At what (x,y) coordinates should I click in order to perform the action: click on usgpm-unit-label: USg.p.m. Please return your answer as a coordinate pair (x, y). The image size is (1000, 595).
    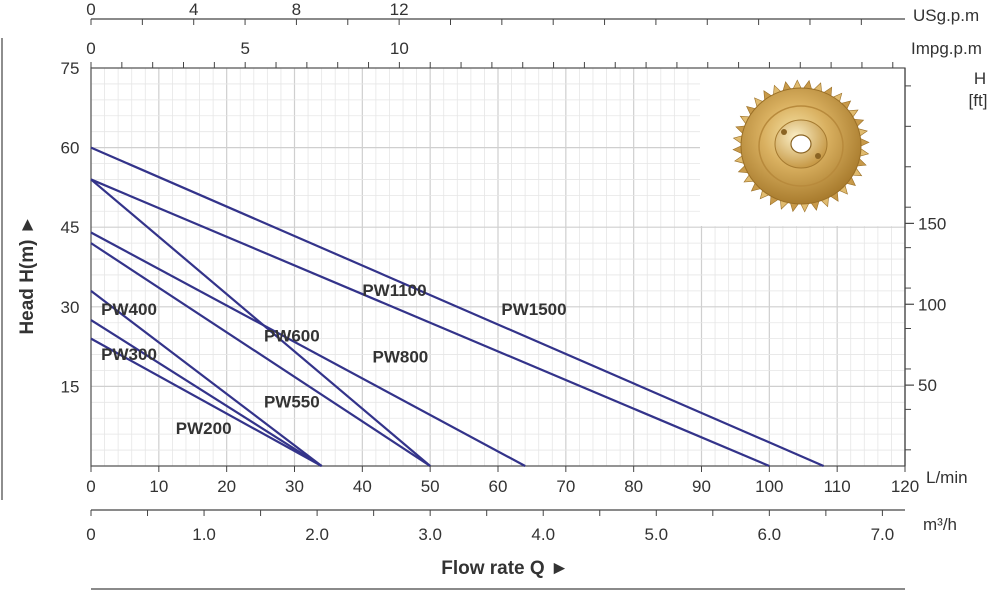
    Looking at the image, I should click on (946, 15).